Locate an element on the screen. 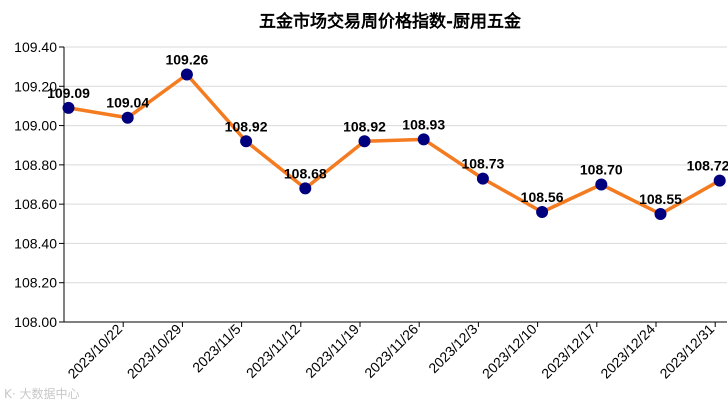 This screenshot has width=728, height=407. x-tick-label: 2023/11/12 is located at coordinates (273, 351).